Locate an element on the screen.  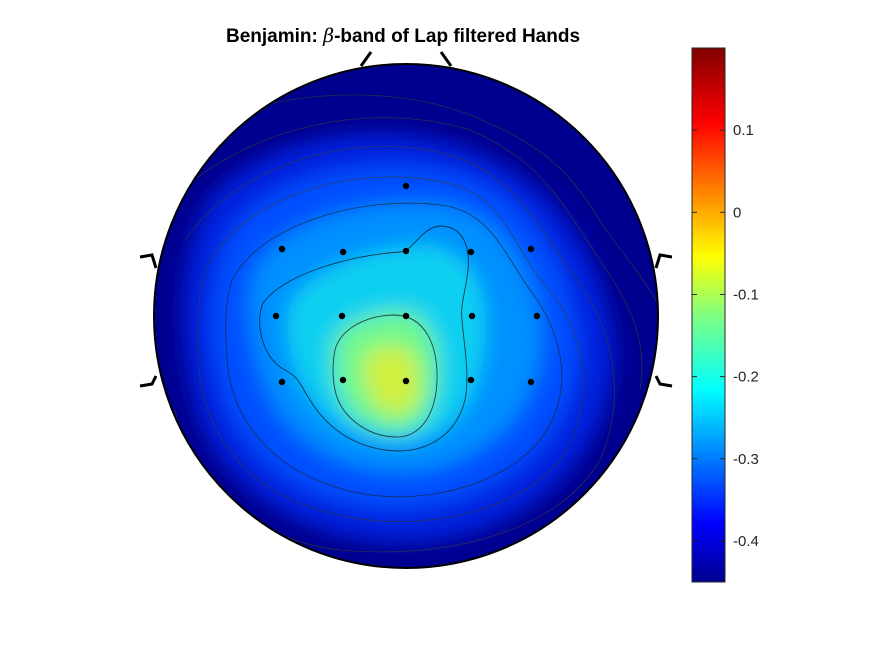
colorbar-tick-label: -0.3 is located at coordinates (746, 459).